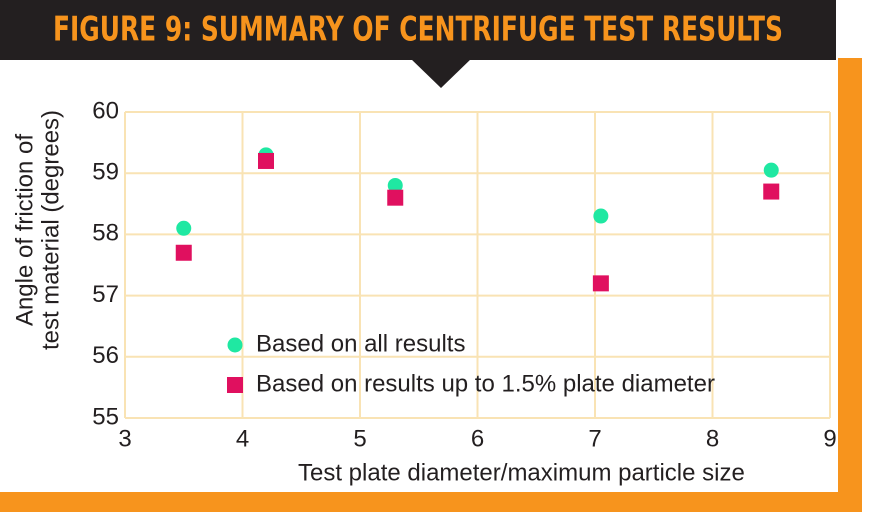 Image resolution: width=878 pixels, height=526 pixels. Describe the element at coordinates (50, 230) in the screenshot. I see `y-axis-label: test material (degrees)` at that location.